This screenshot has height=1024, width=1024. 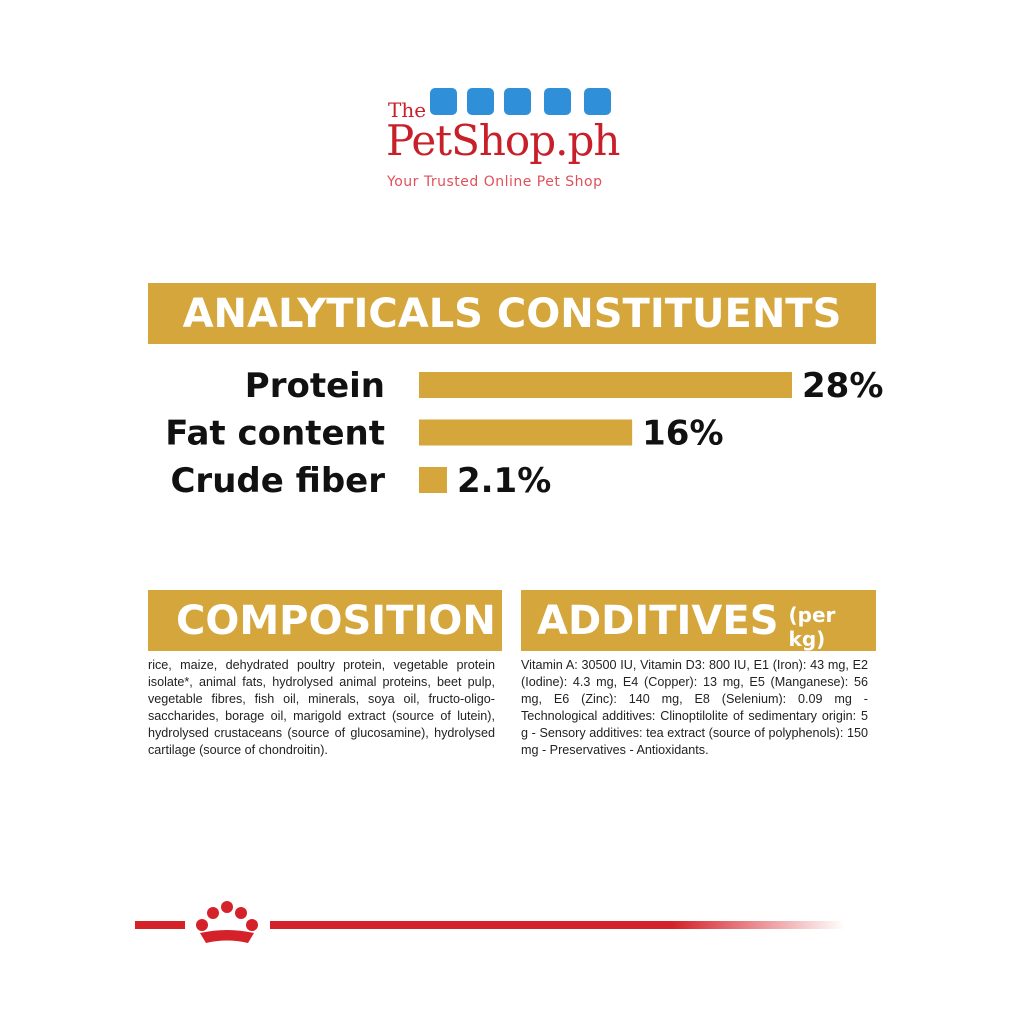 What do you see at coordinates (504, 481) in the screenshot?
I see `value-label: 2.1%` at bounding box center [504, 481].